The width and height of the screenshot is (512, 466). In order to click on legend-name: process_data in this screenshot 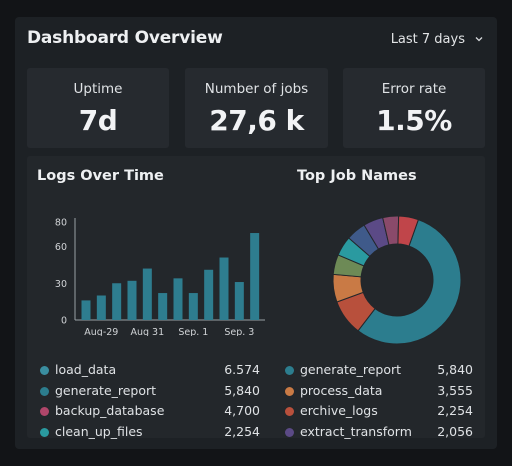, I will do `click(341, 390)`.